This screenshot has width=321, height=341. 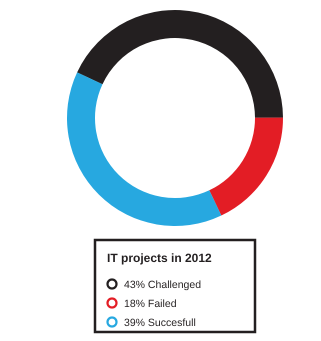 What do you see at coordinates (150, 304) in the screenshot?
I see `legend-label: 18% Failed` at bounding box center [150, 304].